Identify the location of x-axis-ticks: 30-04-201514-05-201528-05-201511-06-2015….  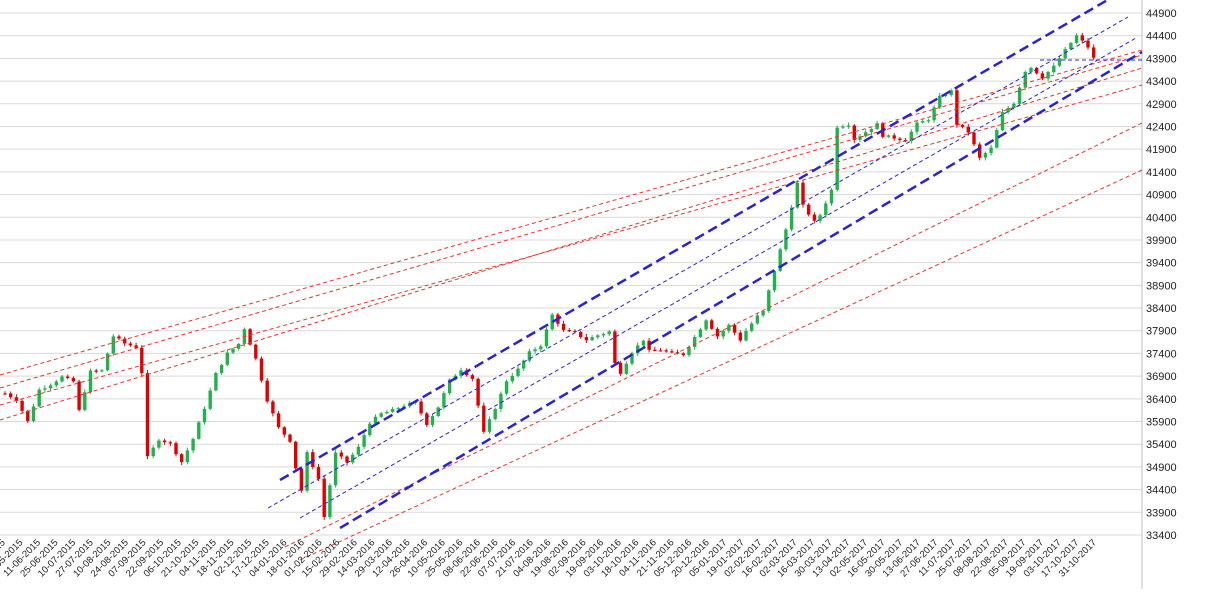
(549, 558).